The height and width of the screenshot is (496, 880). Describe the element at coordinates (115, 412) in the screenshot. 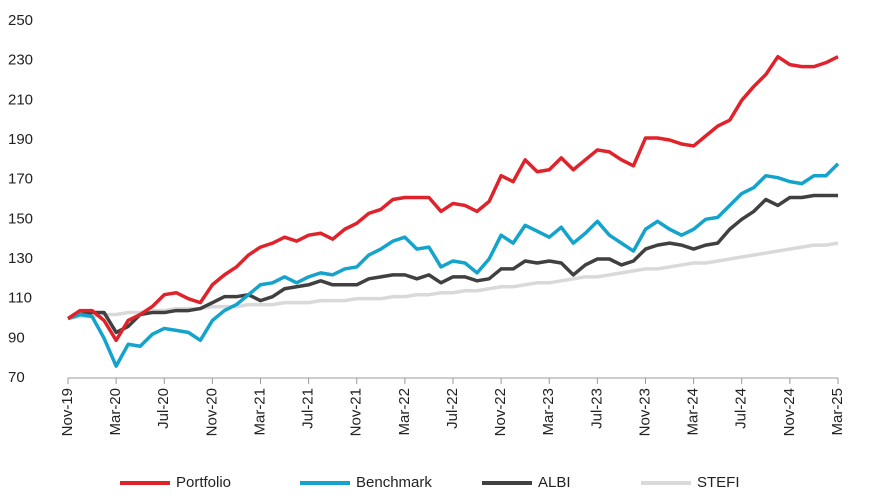

I see `x-tick-label: Mar-20` at that location.